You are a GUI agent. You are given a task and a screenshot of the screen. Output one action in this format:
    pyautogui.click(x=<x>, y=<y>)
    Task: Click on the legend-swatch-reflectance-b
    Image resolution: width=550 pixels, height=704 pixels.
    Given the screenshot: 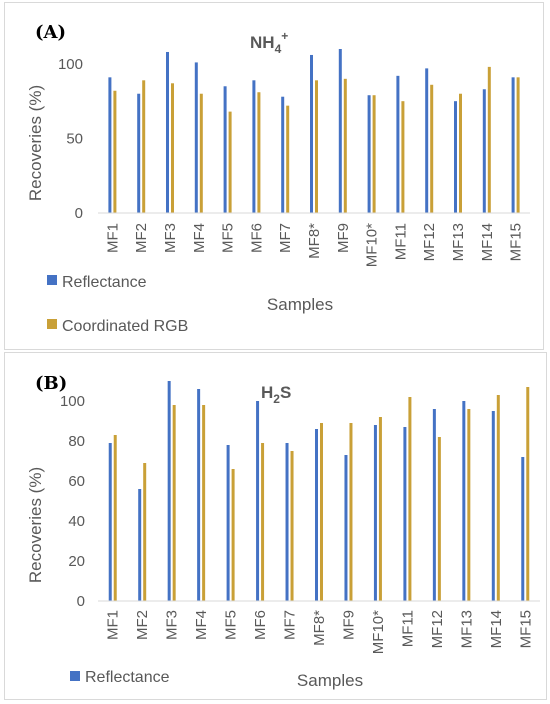 What is the action you would take?
    pyautogui.click(x=75, y=676)
    